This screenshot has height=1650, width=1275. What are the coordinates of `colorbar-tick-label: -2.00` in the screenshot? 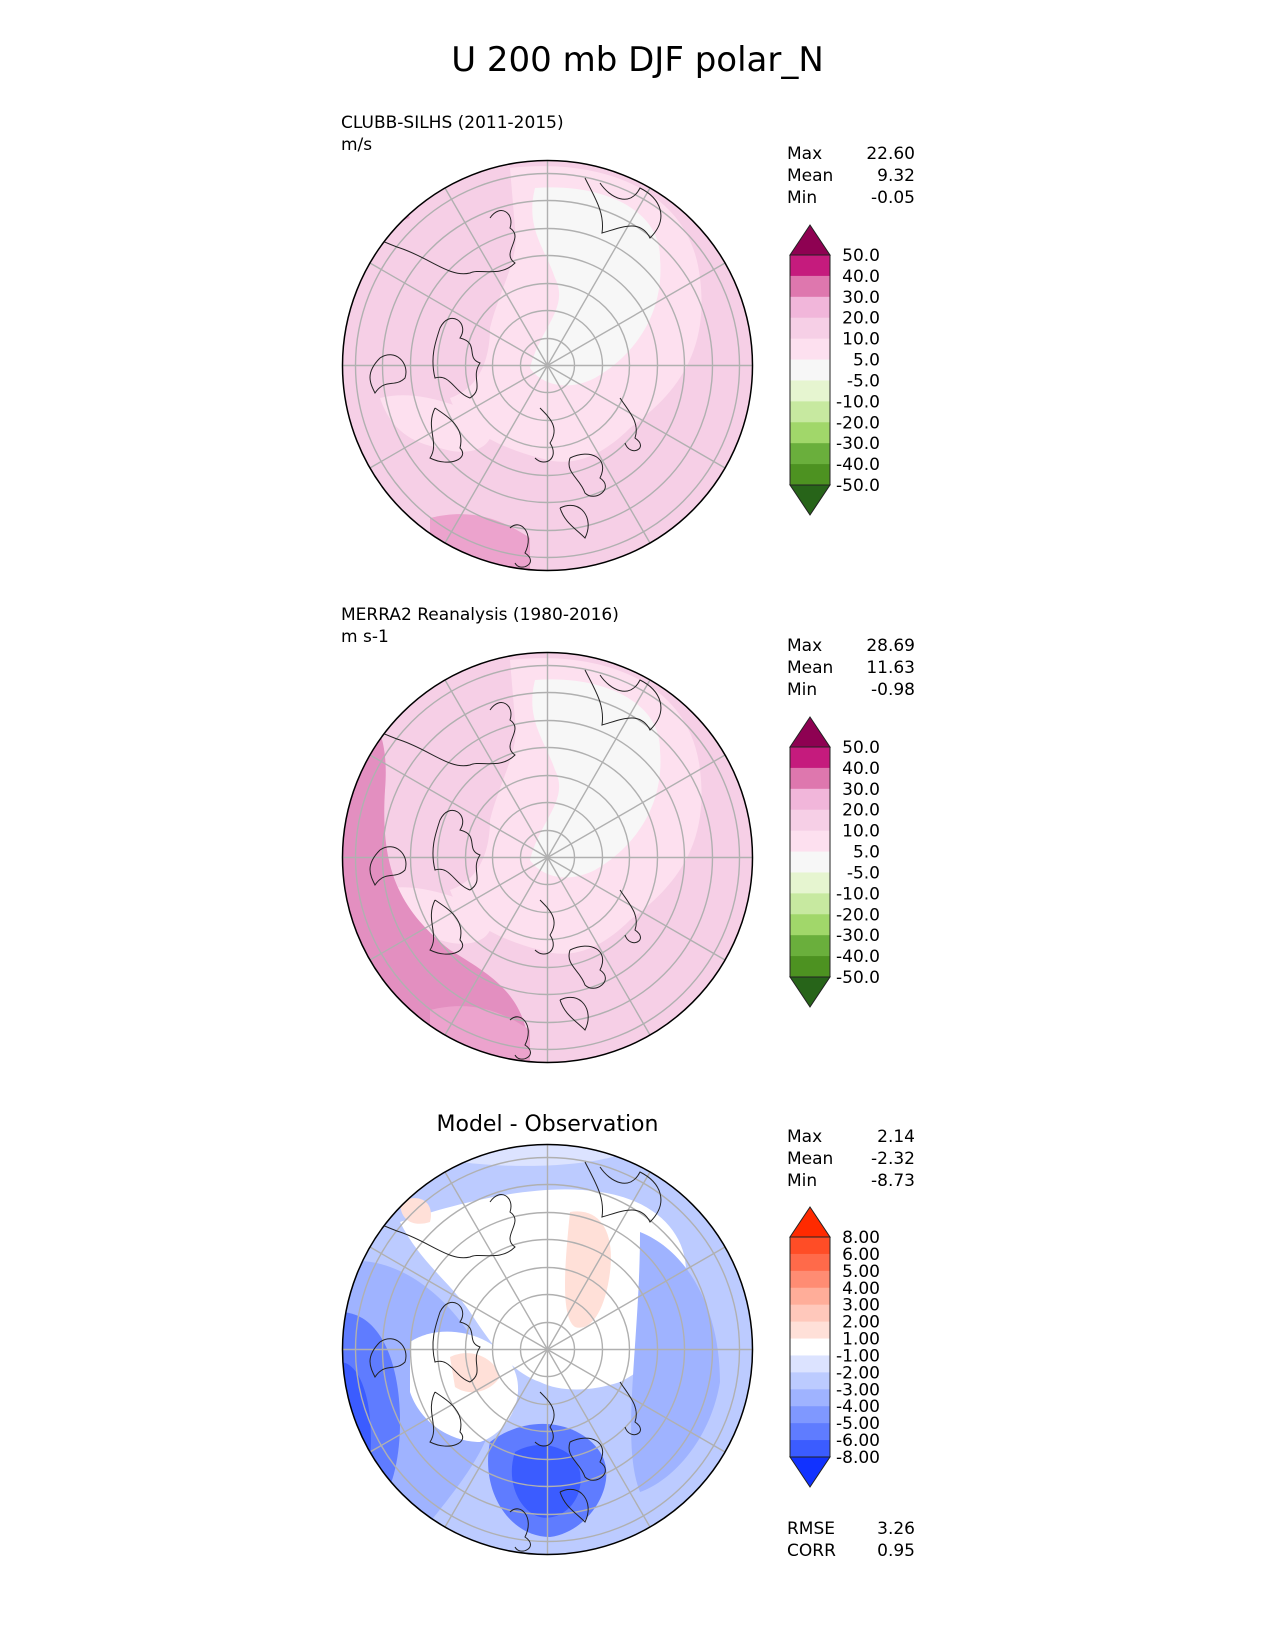 It's located at (858, 1373).